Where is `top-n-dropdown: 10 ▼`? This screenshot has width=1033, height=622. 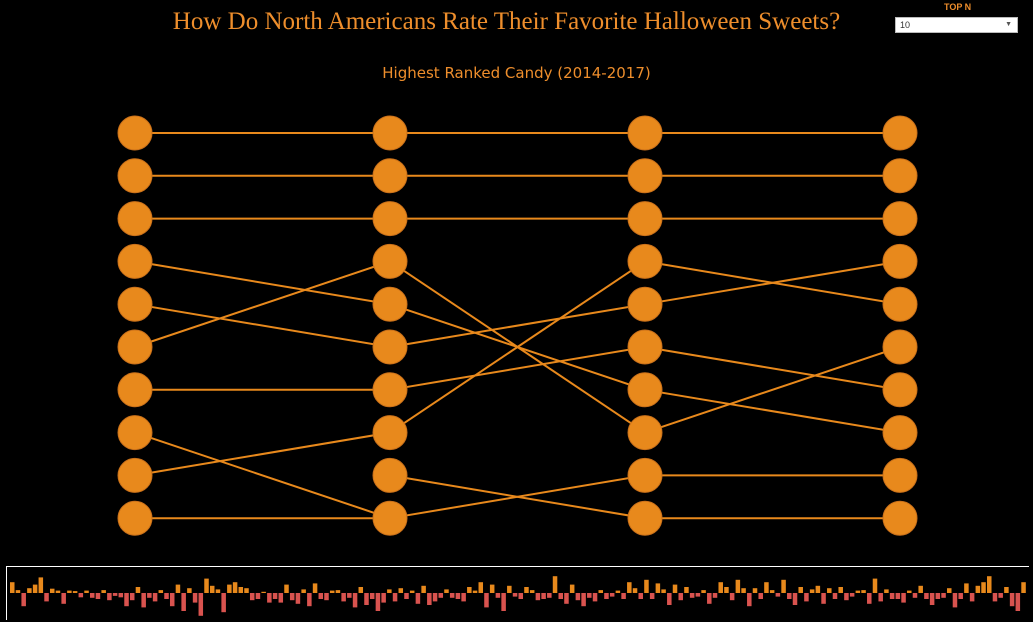 top-n-dropdown: 10 ▼ is located at coordinates (956, 25).